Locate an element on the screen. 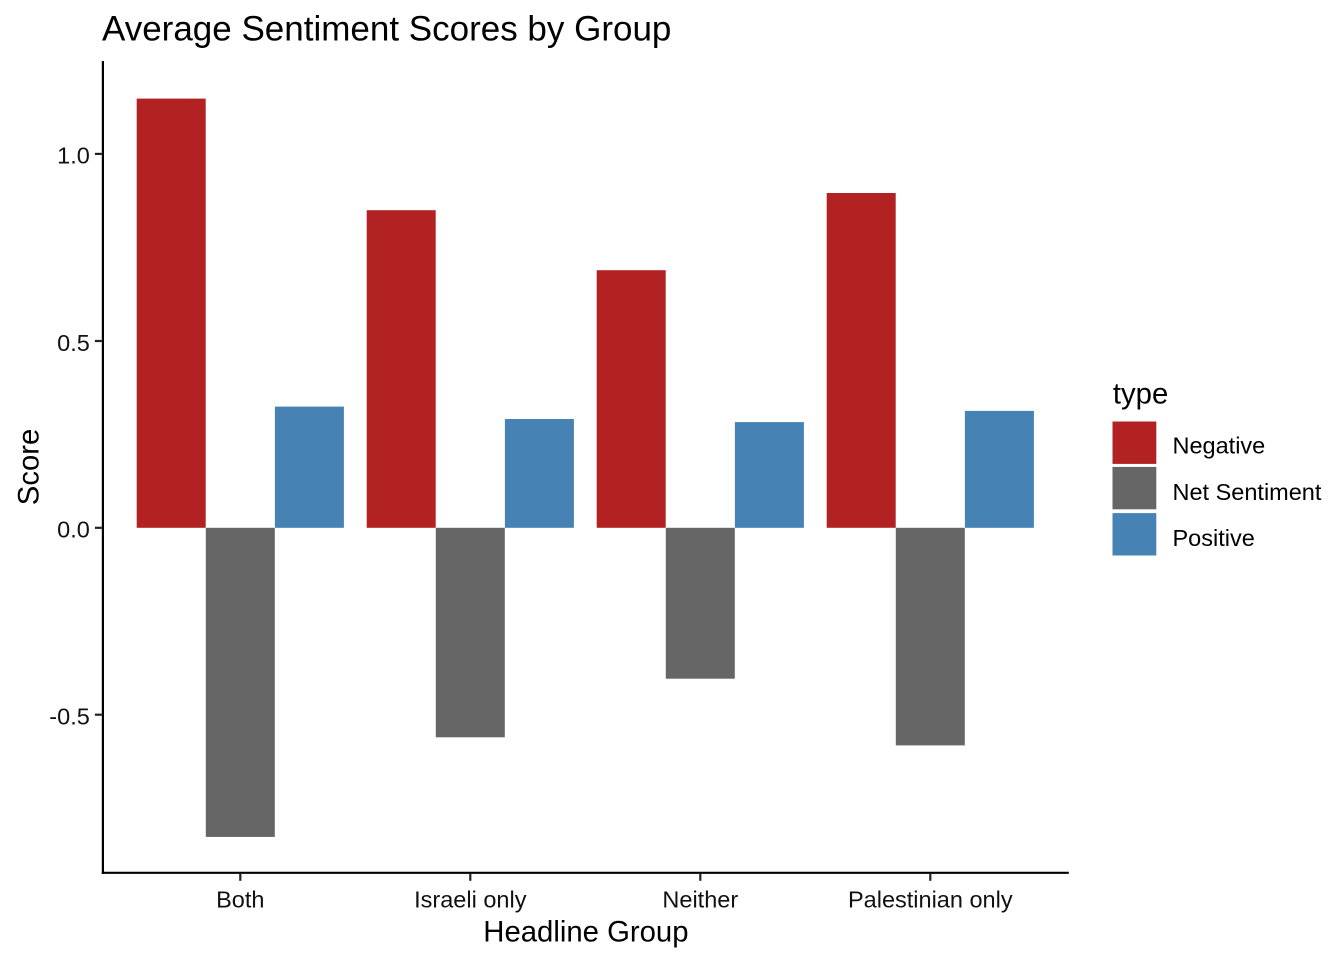  svg-text: Negative is located at coordinates (1219, 445).